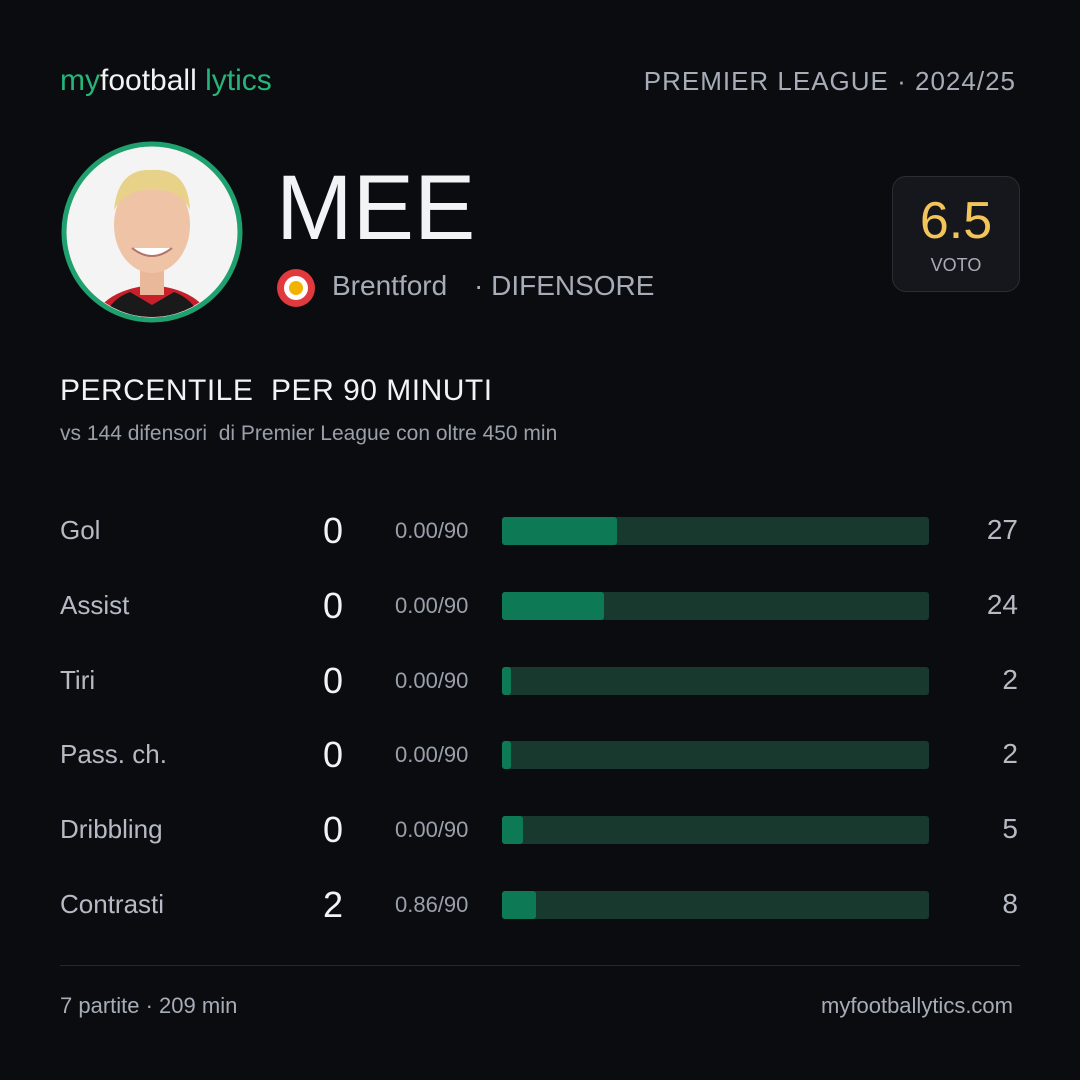 The width and height of the screenshot is (1080, 1080). I want to click on row-percentile: 8, so click(1010, 903).